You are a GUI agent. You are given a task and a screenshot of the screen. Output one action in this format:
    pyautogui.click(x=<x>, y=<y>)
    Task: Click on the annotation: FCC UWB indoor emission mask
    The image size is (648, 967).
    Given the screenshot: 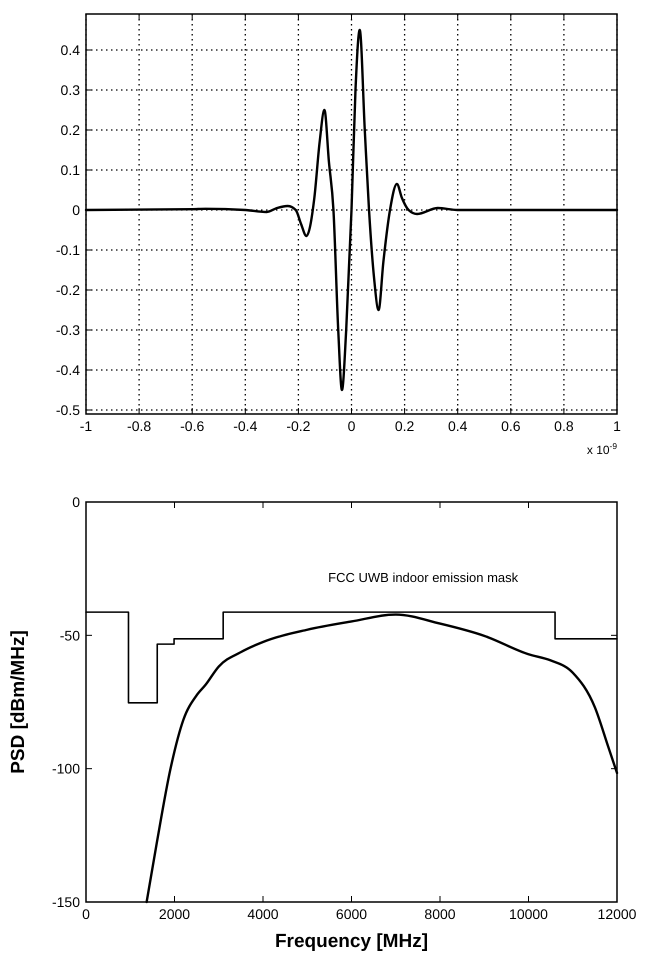 What is the action you would take?
    pyautogui.click(x=423, y=577)
    